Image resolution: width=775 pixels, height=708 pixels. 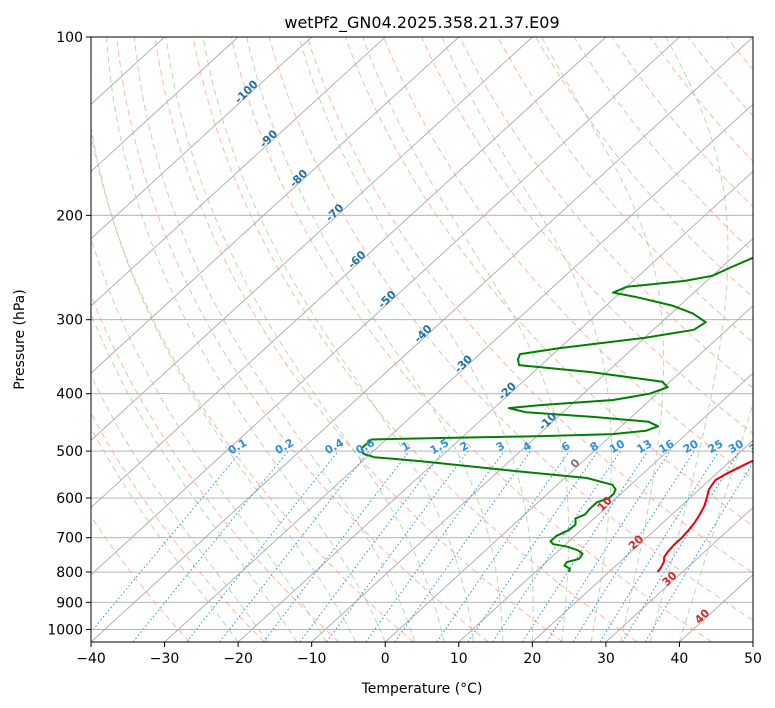 I want to click on isotherm-label: -100, so click(x=246, y=91).